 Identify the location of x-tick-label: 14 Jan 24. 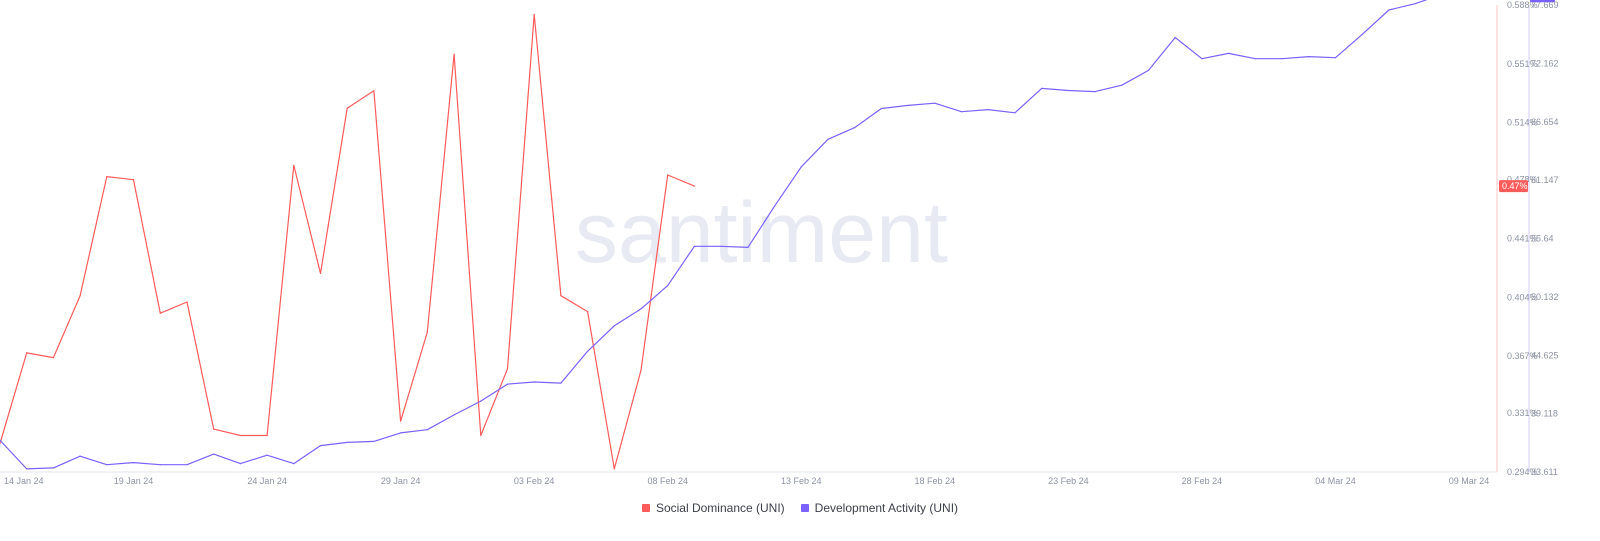
(24, 481).